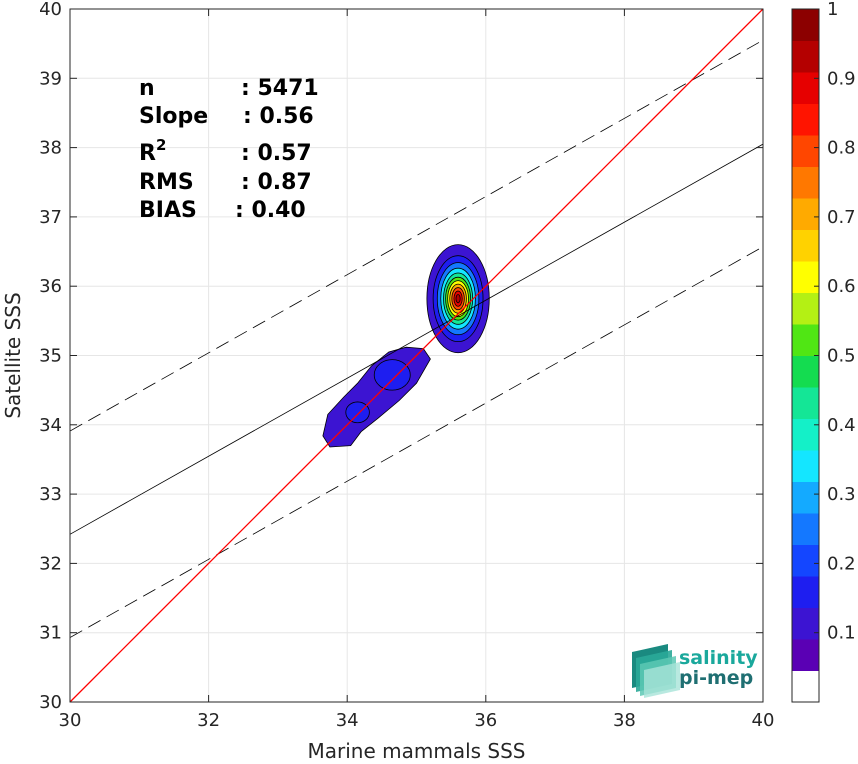  What do you see at coordinates (50, 494) in the screenshot?
I see `y-tick-label: 33` at bounding box center [50, 494].